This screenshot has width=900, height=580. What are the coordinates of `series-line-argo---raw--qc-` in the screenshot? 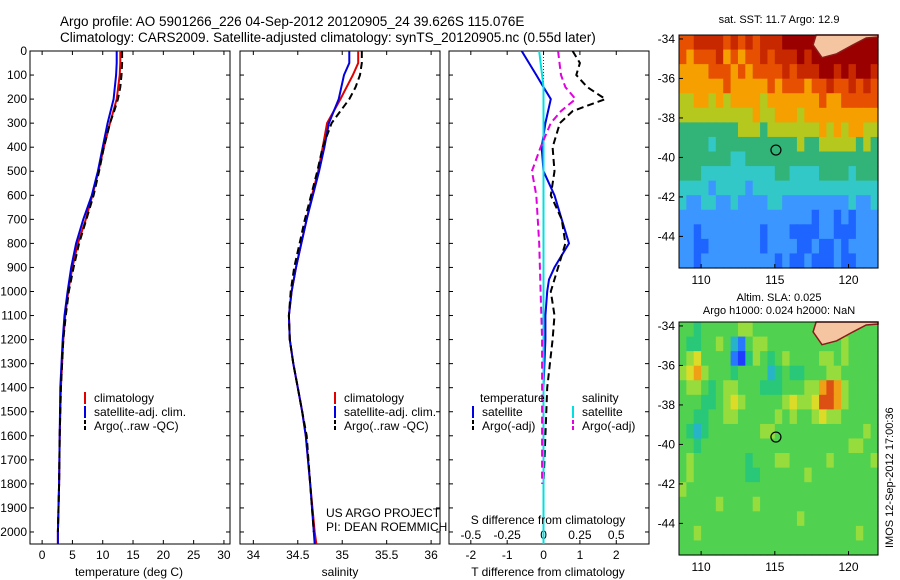 It's located at (325, 292).